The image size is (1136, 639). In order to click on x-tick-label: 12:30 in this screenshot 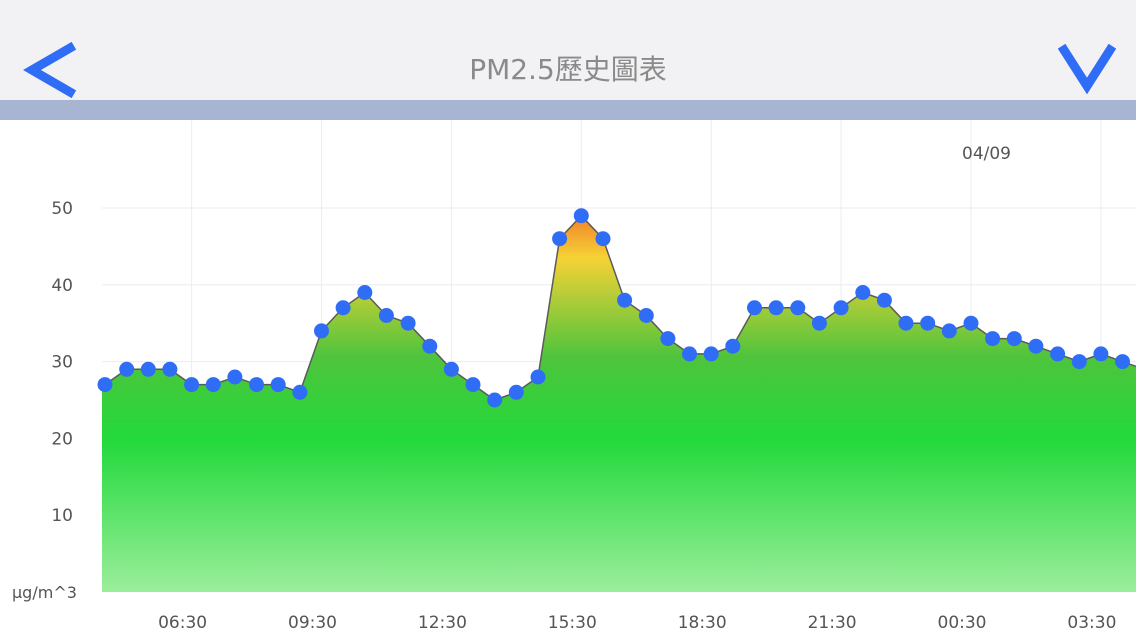, I will do `click(442, 623)`.